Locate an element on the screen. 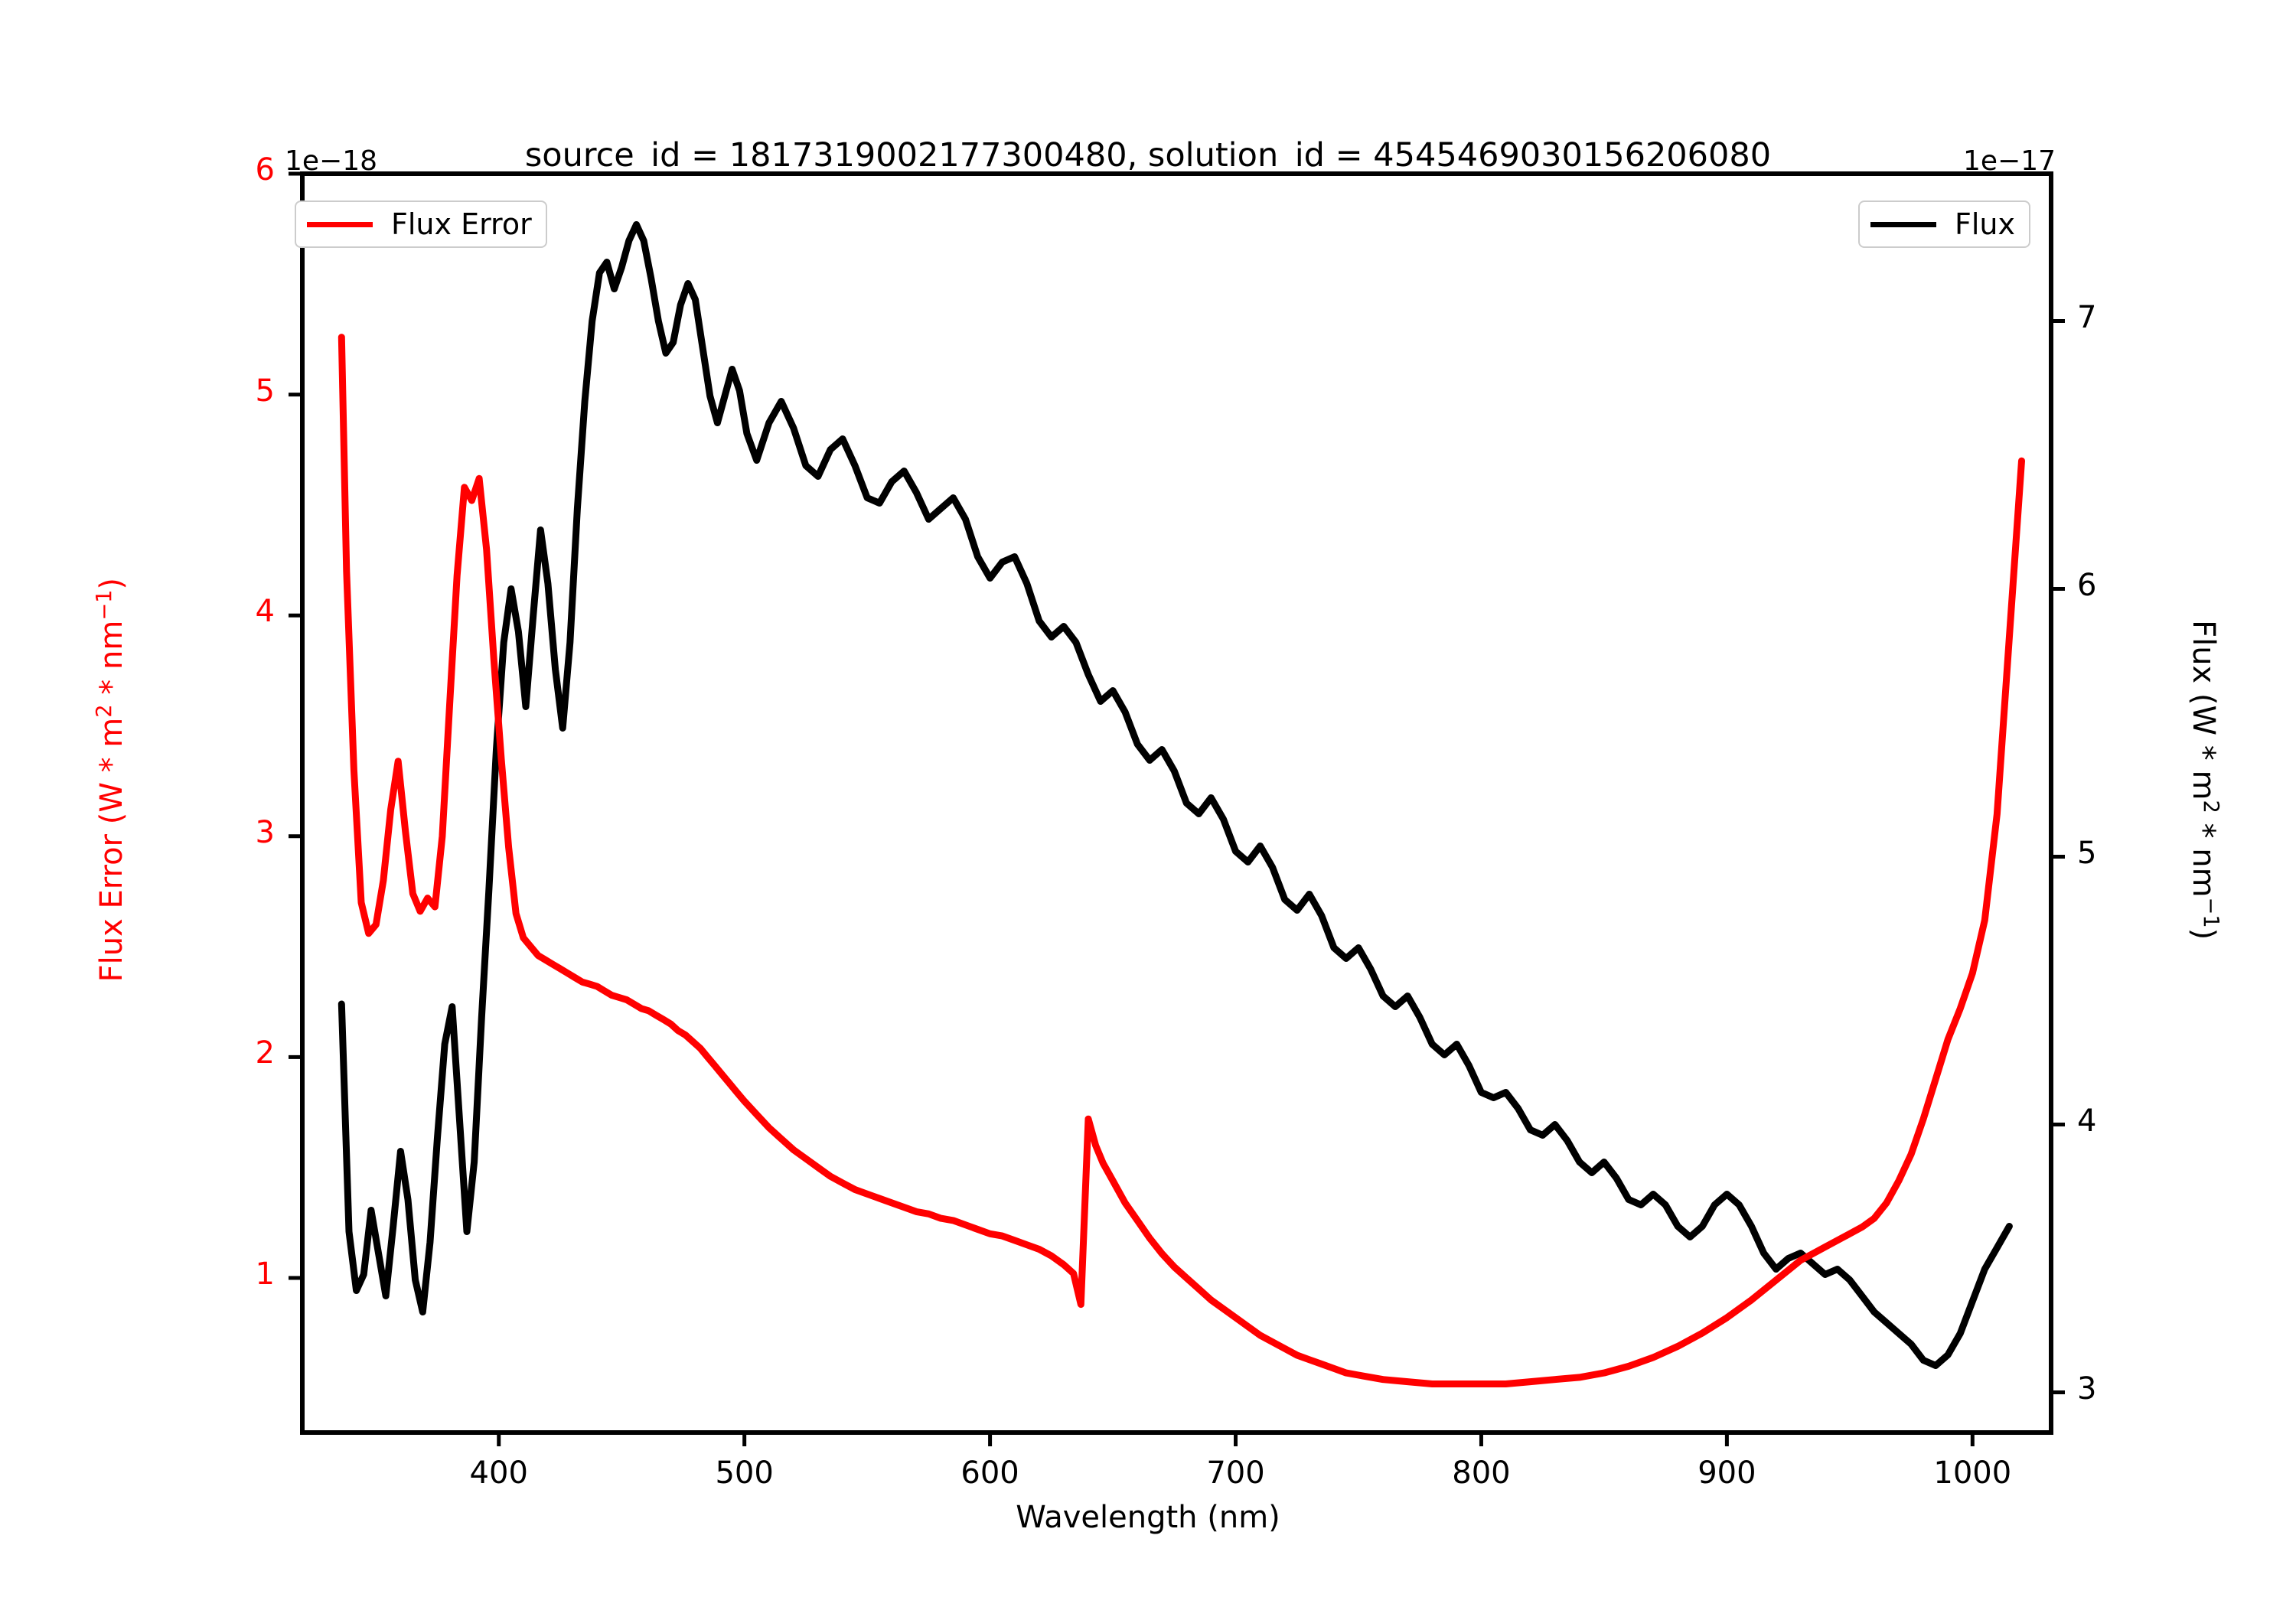 The image size is (2296, 1607). right-tick-label: 4 is located at coordinates (2087, 1121).